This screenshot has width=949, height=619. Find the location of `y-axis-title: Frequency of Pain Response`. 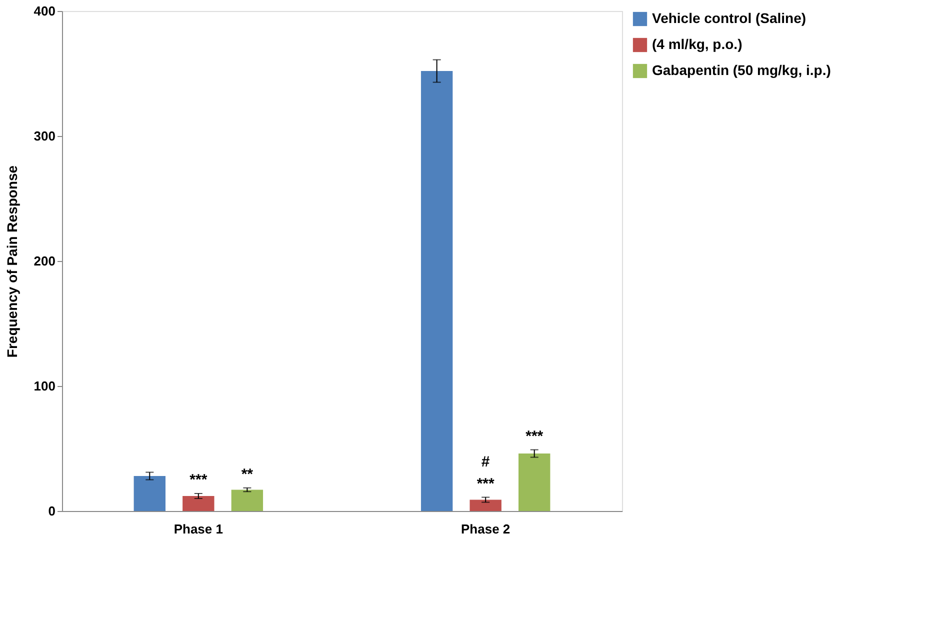

y-axis-title: Frequency of Pain Response is located at coordinates (12, 261).